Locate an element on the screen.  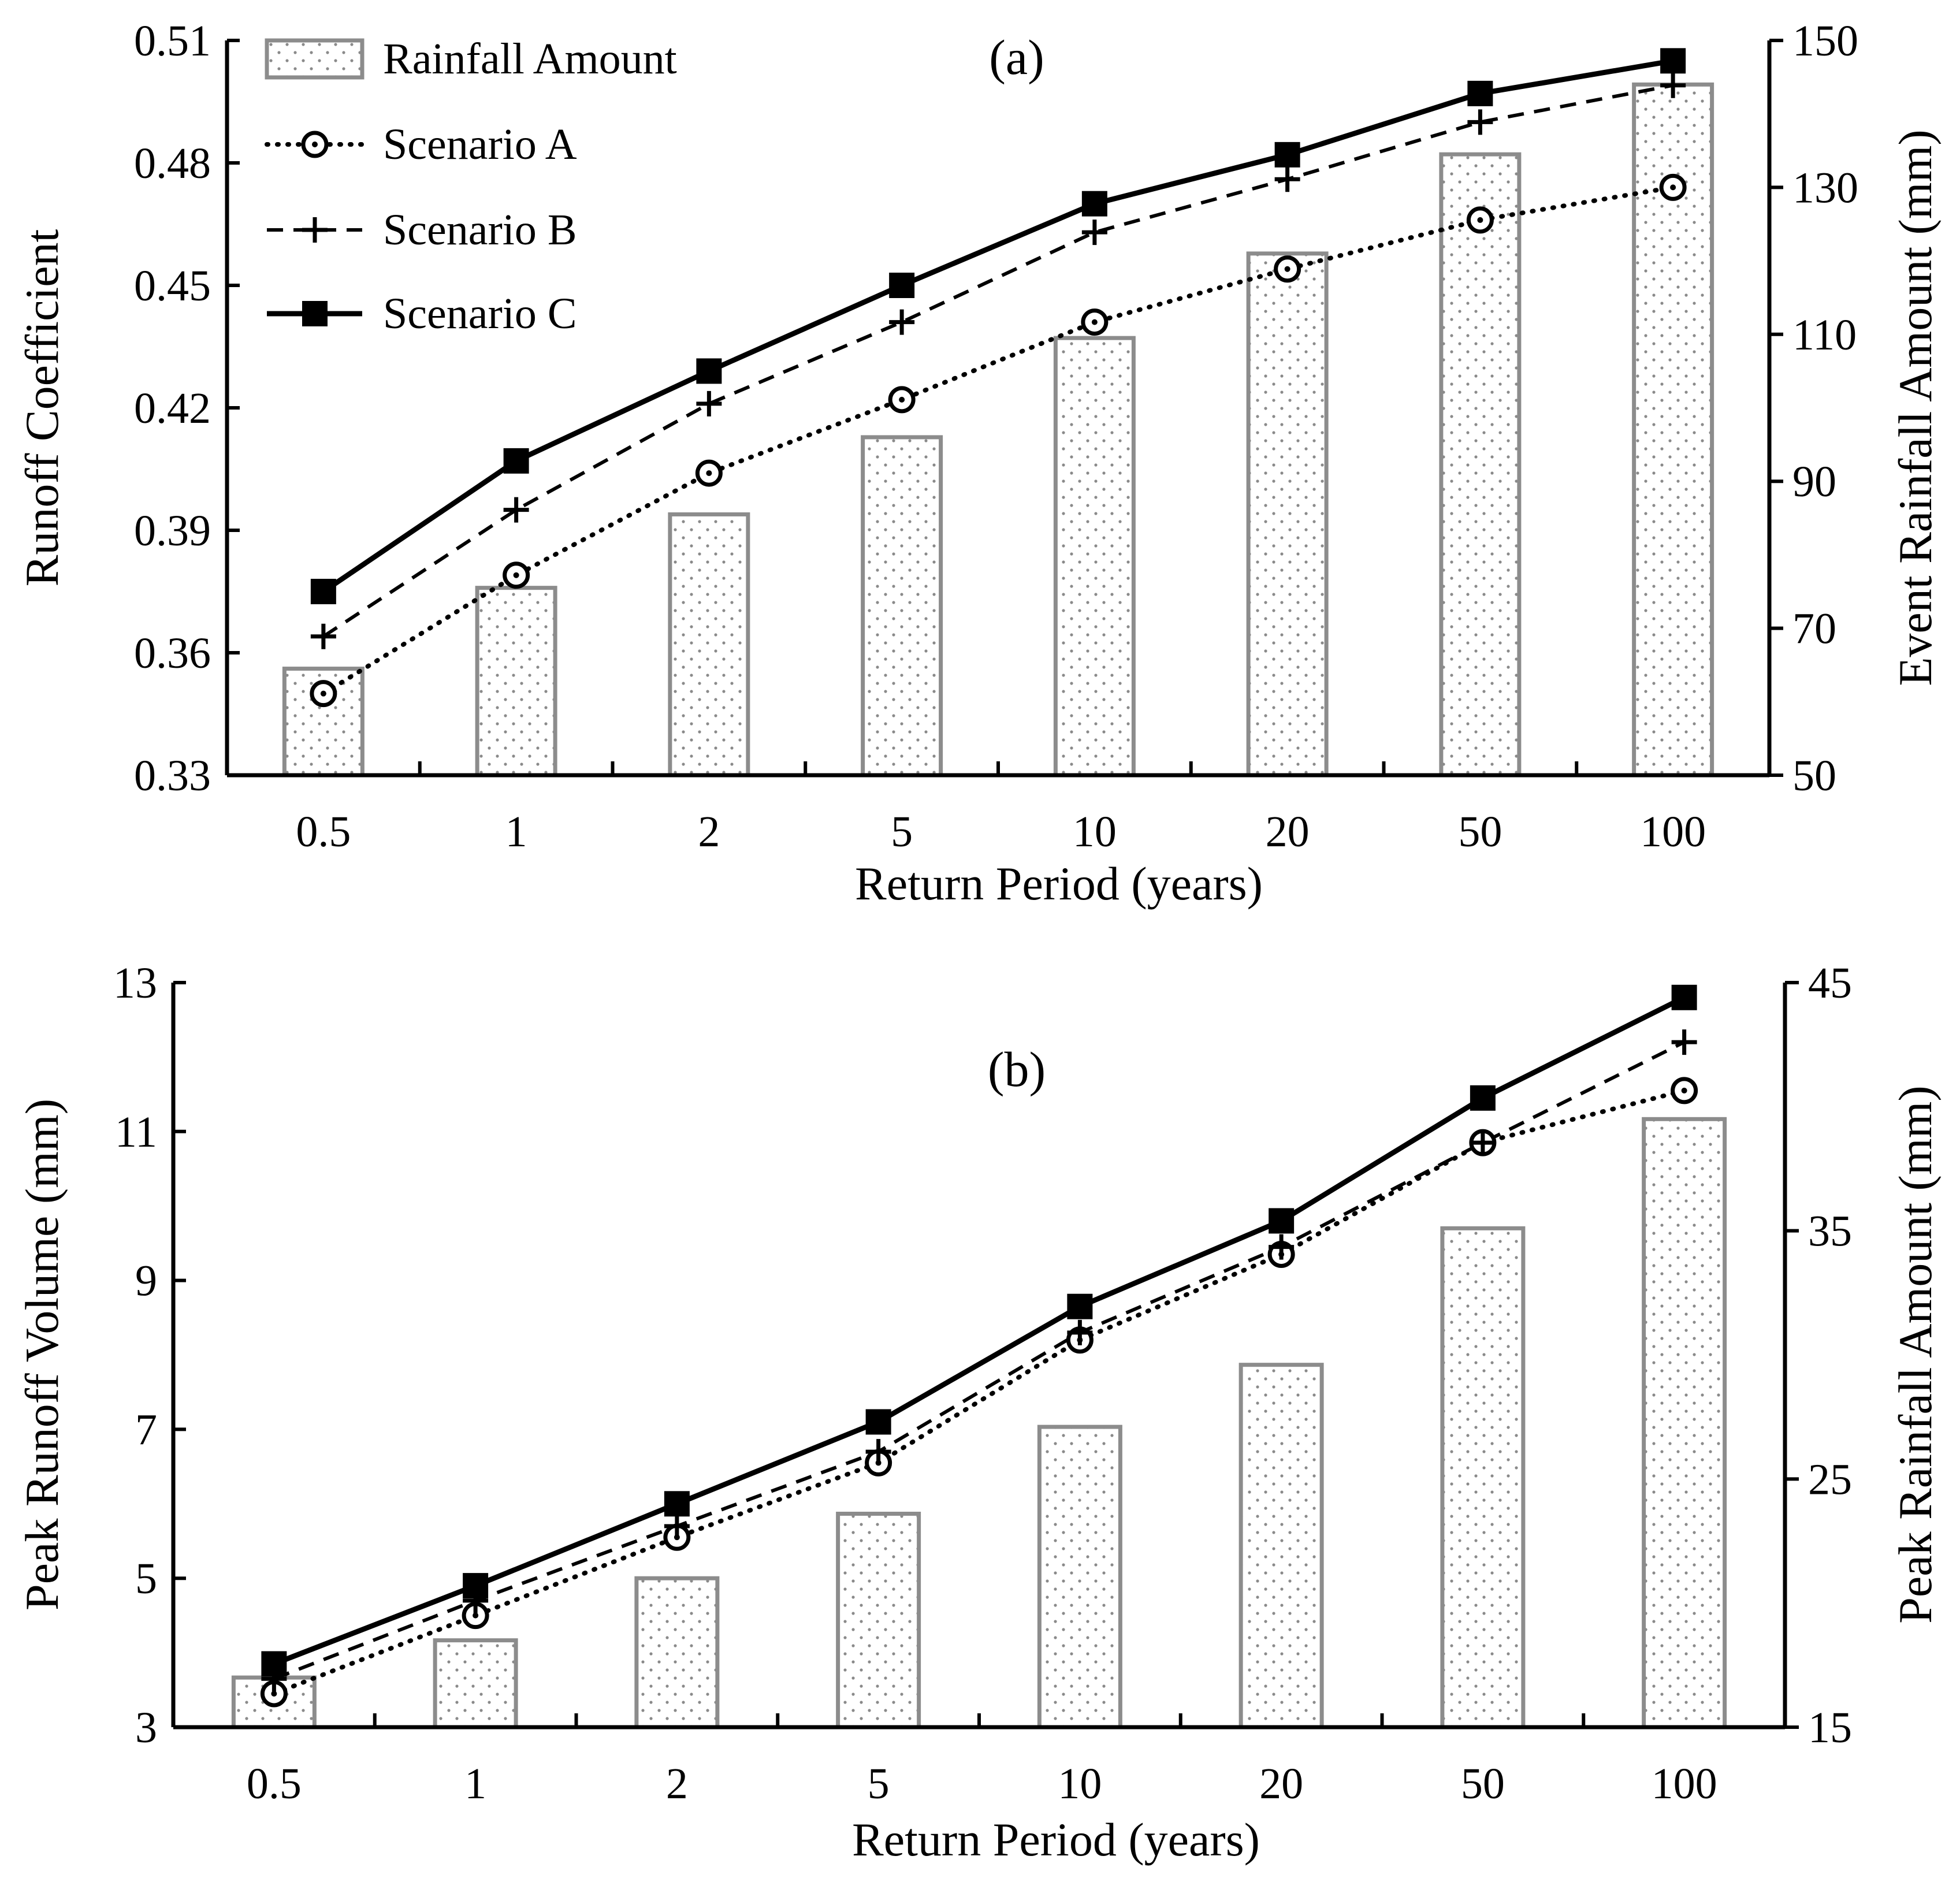
x-axis-label-b: Return Period (years) is located at coordinates (1056, 1839).